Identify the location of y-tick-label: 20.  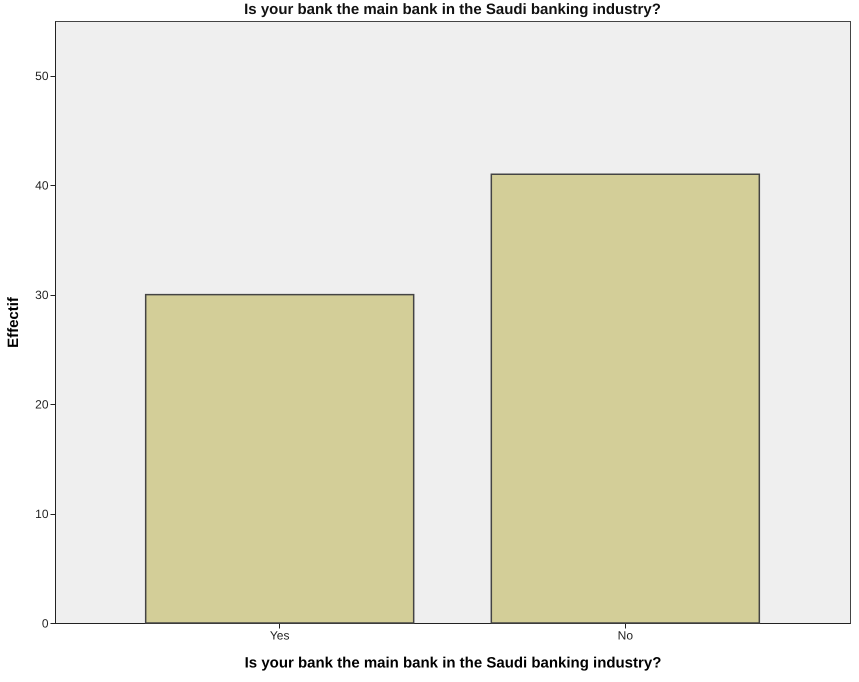
(42, 405).